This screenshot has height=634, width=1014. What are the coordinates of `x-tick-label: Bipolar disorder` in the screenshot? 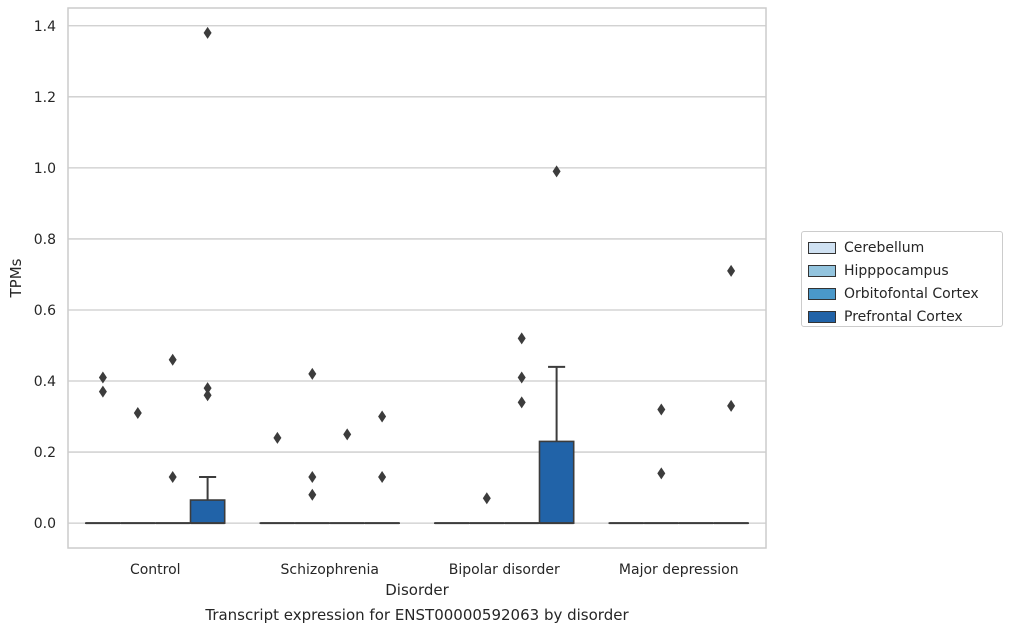 It's located at (504, 570).